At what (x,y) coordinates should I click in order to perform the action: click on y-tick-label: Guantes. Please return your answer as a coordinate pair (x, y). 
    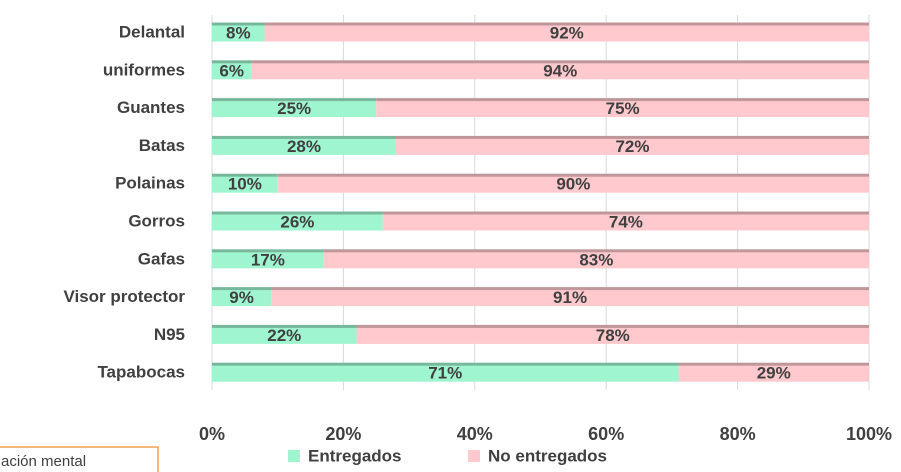
    Looking at the image, I should click on (151, 107).